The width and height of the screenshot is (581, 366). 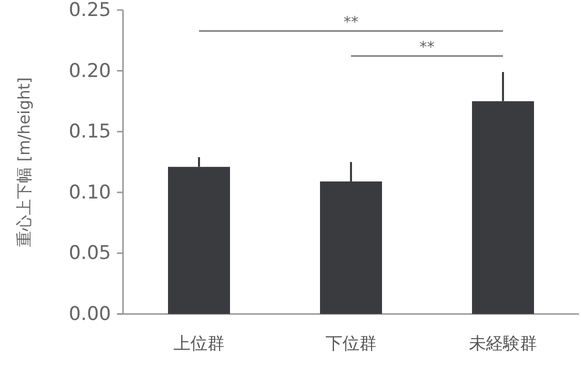 I want to click on y-tick-label: 0.10, so click(x=89, y=192).